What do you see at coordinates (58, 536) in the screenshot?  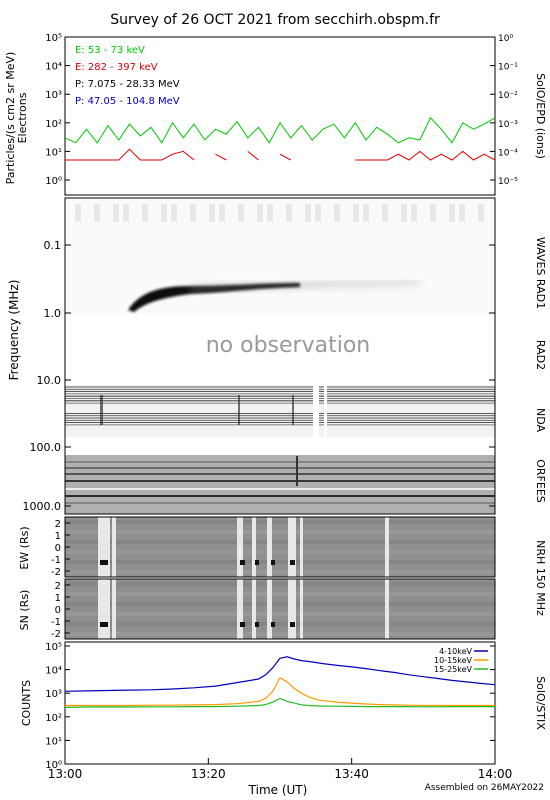 I see `nrh-ew-tick-label: 1` at bounding box center [58, 536].